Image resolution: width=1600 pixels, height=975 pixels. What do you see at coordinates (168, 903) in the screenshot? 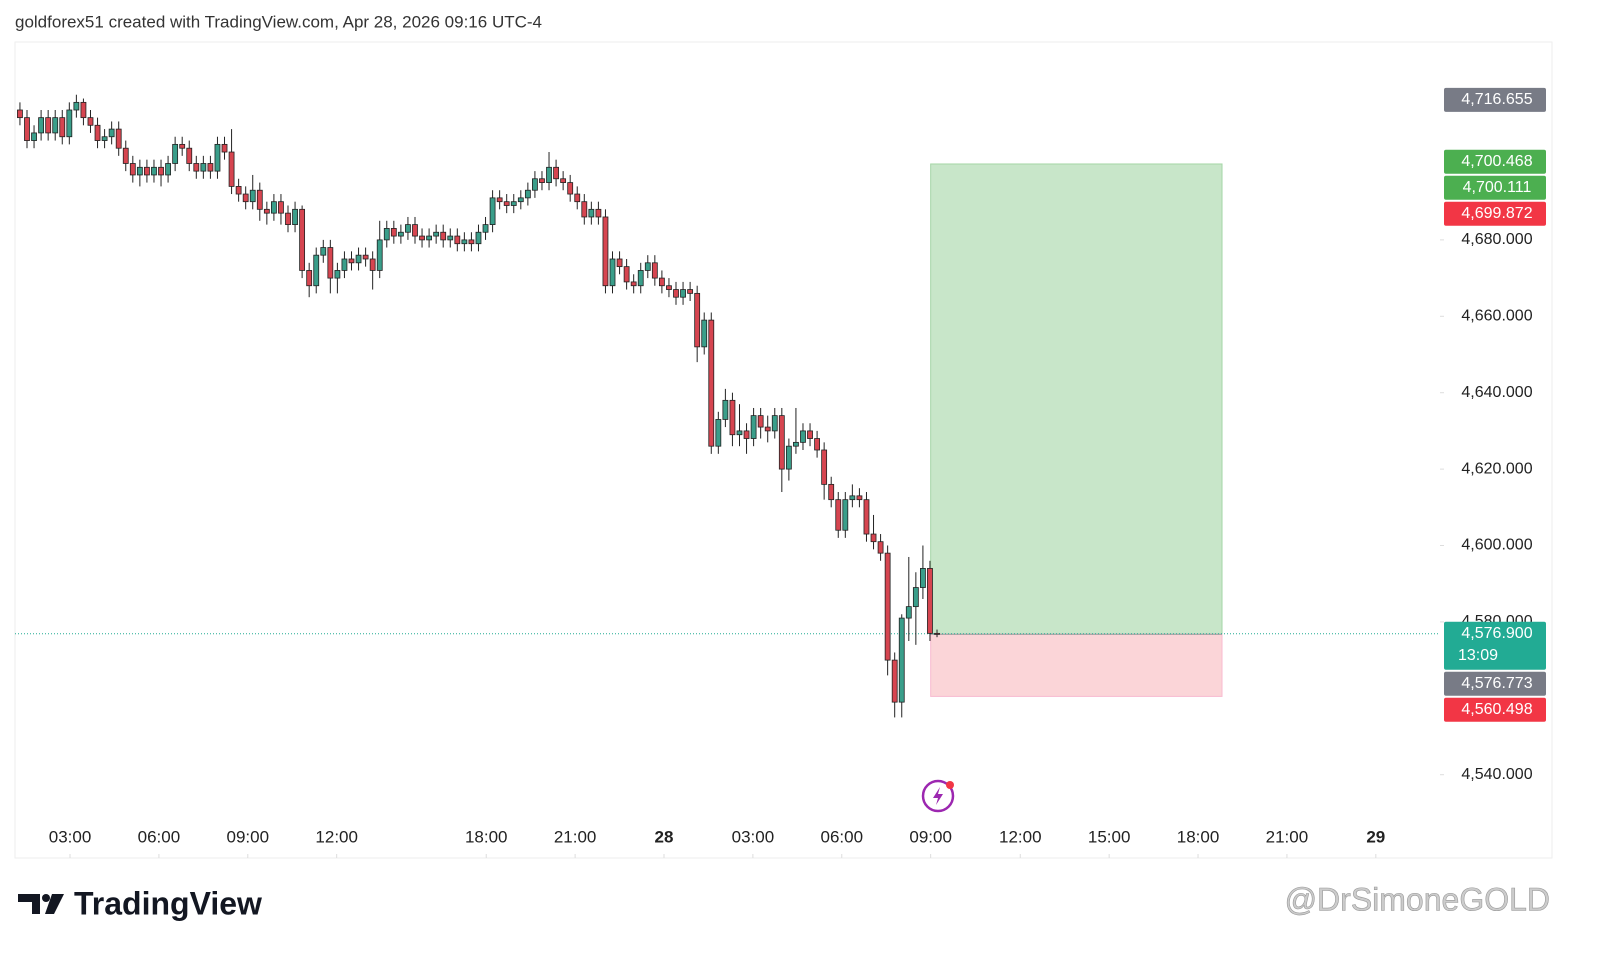
I see `tv-logo: TradingView` at bounding box center [168, 903].